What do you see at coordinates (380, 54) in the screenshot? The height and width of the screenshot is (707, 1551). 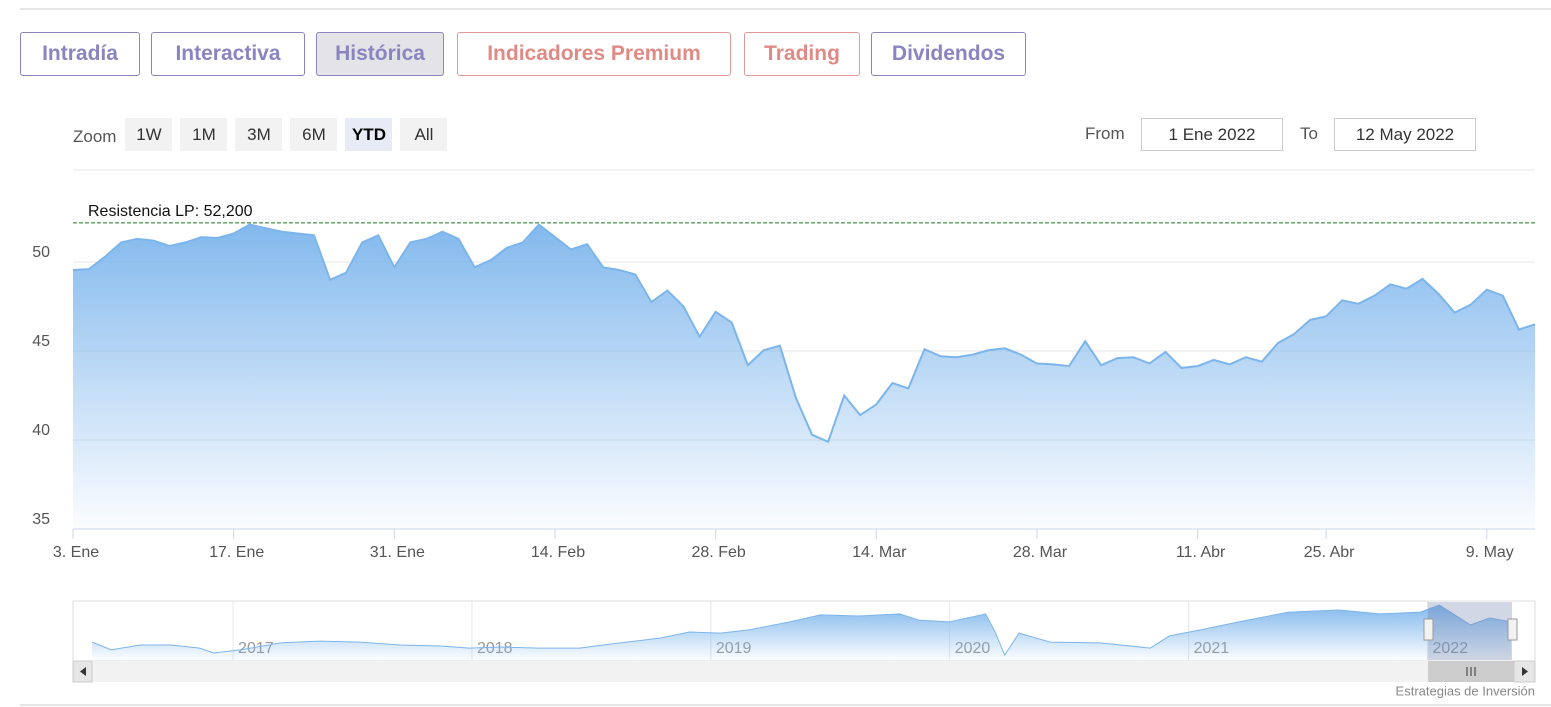 I see `tab: Histórica` at bounding box center [380, 54].